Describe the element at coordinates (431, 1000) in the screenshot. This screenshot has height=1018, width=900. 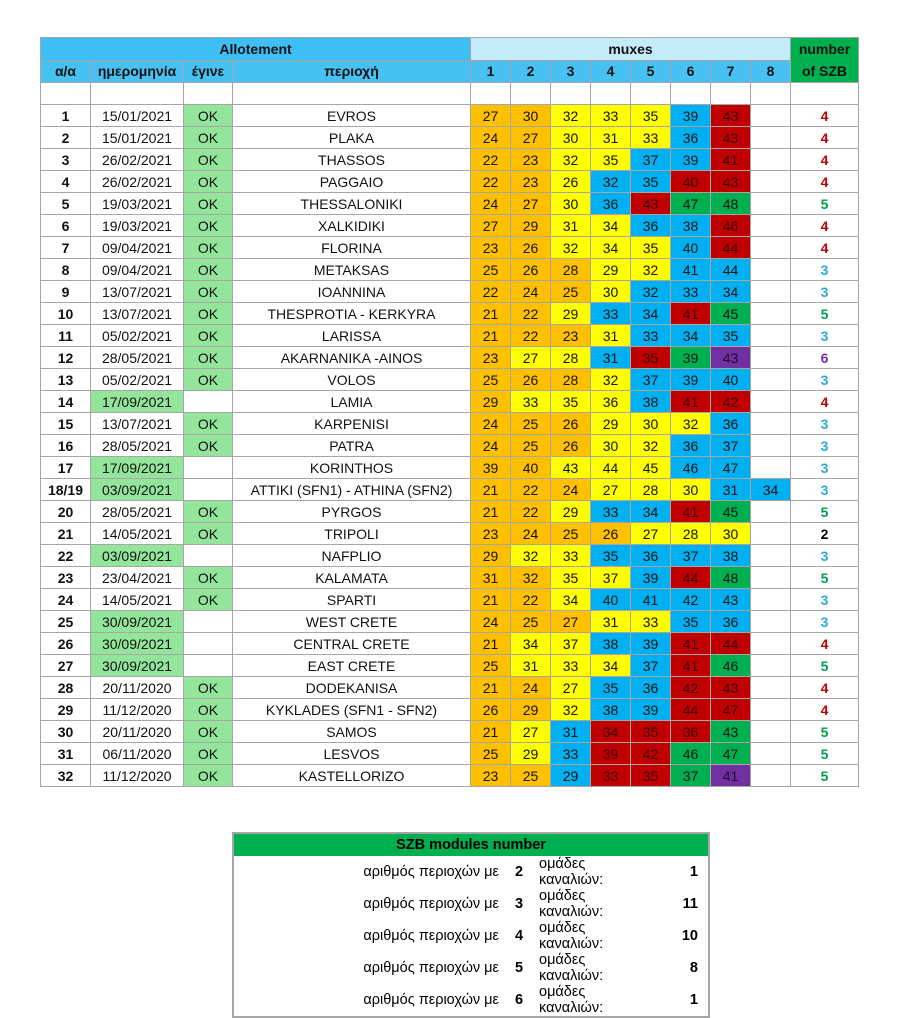
I see `summary-prefix: αριθμός περιοχών με` at that location.